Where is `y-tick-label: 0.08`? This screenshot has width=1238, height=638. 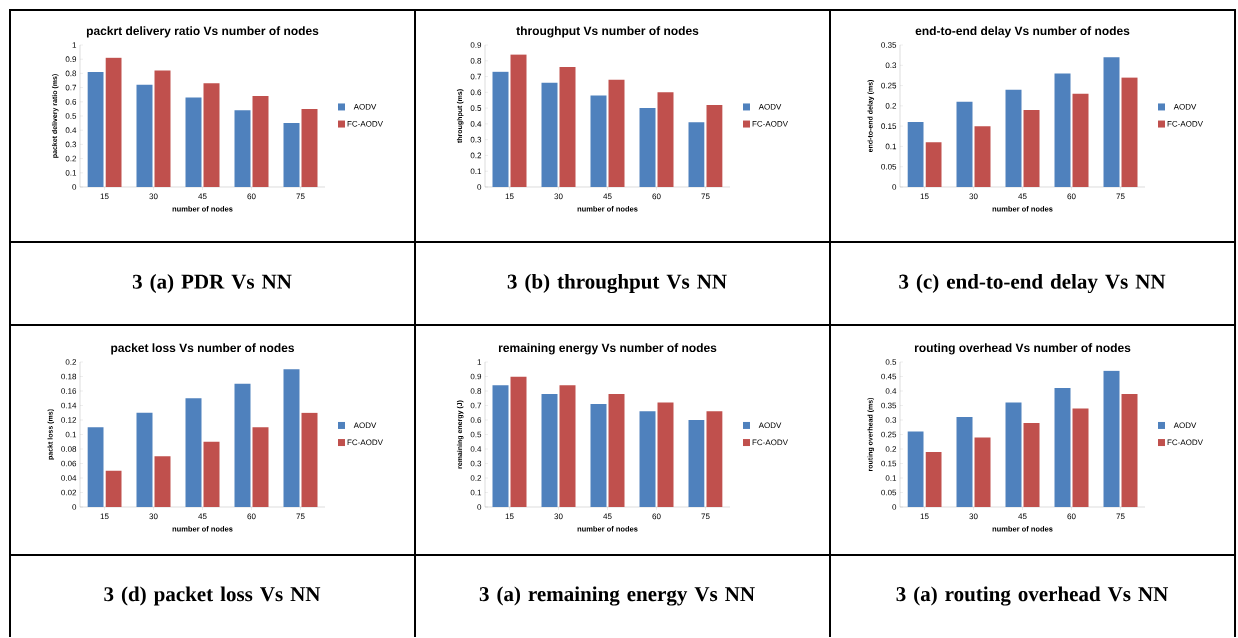 y-tick-label: 0.08 is located at coordinates (69, 449).